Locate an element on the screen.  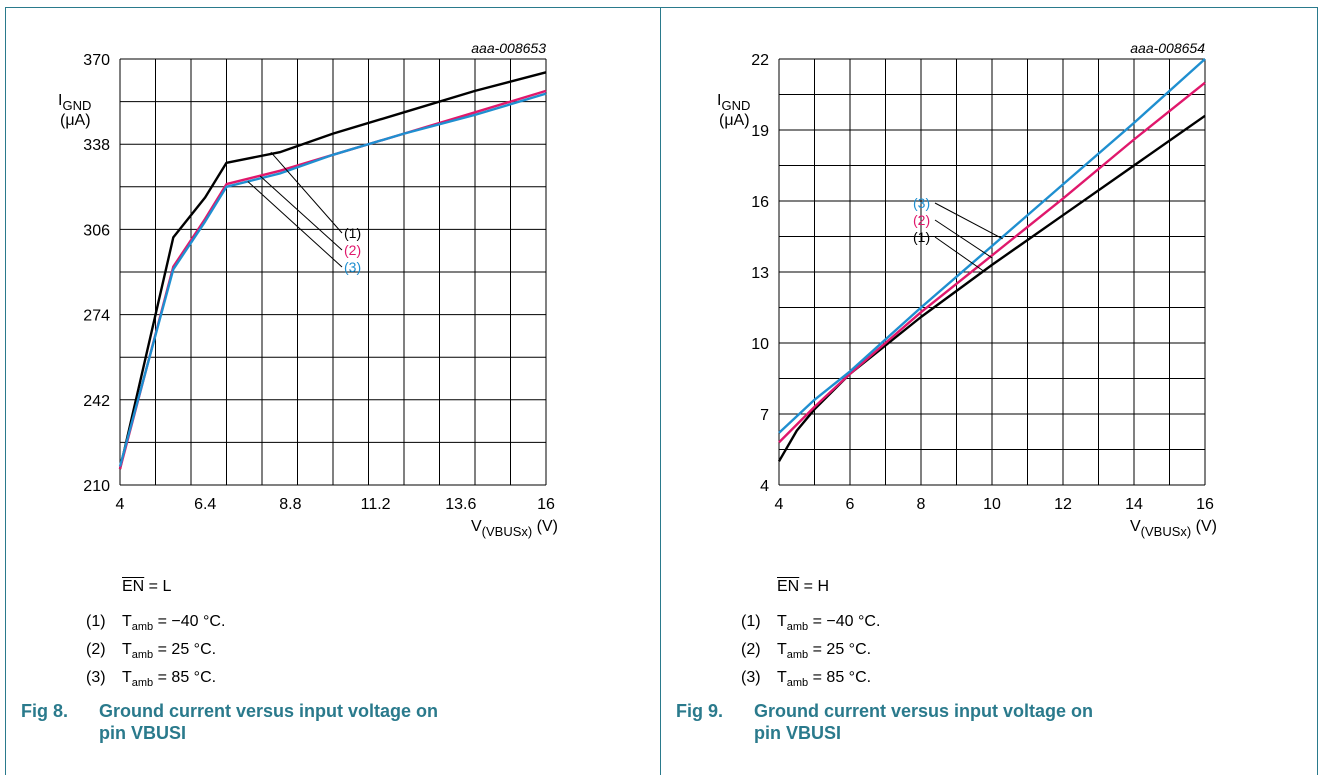
y-tick-label: 306 is located at coordinates (96, 230).